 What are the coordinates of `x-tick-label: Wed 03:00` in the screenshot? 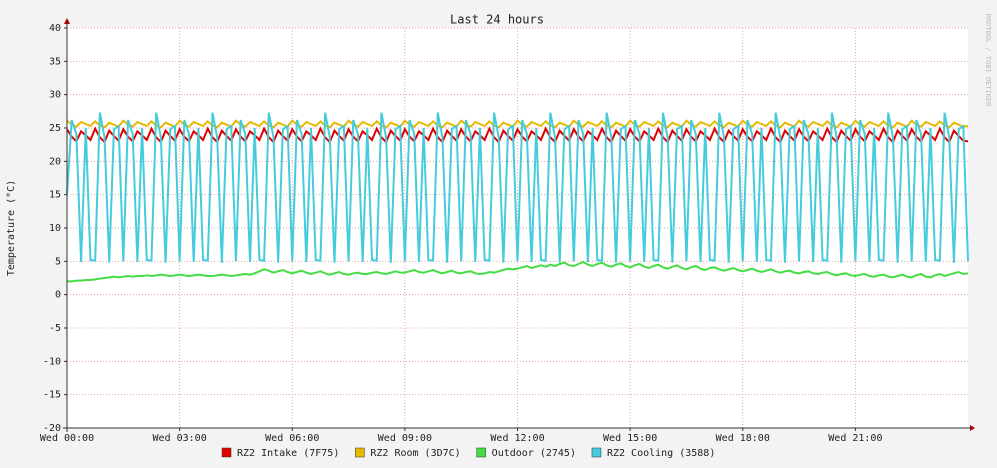 It's located at (180, 438).